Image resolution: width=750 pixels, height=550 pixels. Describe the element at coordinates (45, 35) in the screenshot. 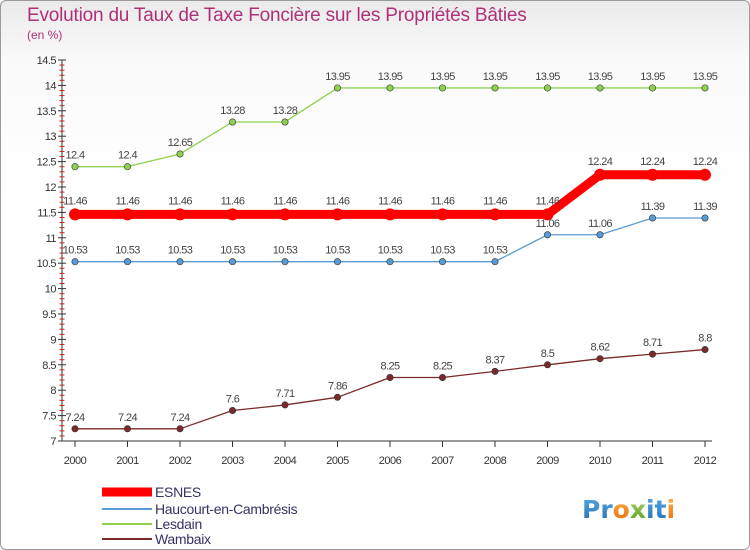

I see `unit-label: (en %)` at that location.